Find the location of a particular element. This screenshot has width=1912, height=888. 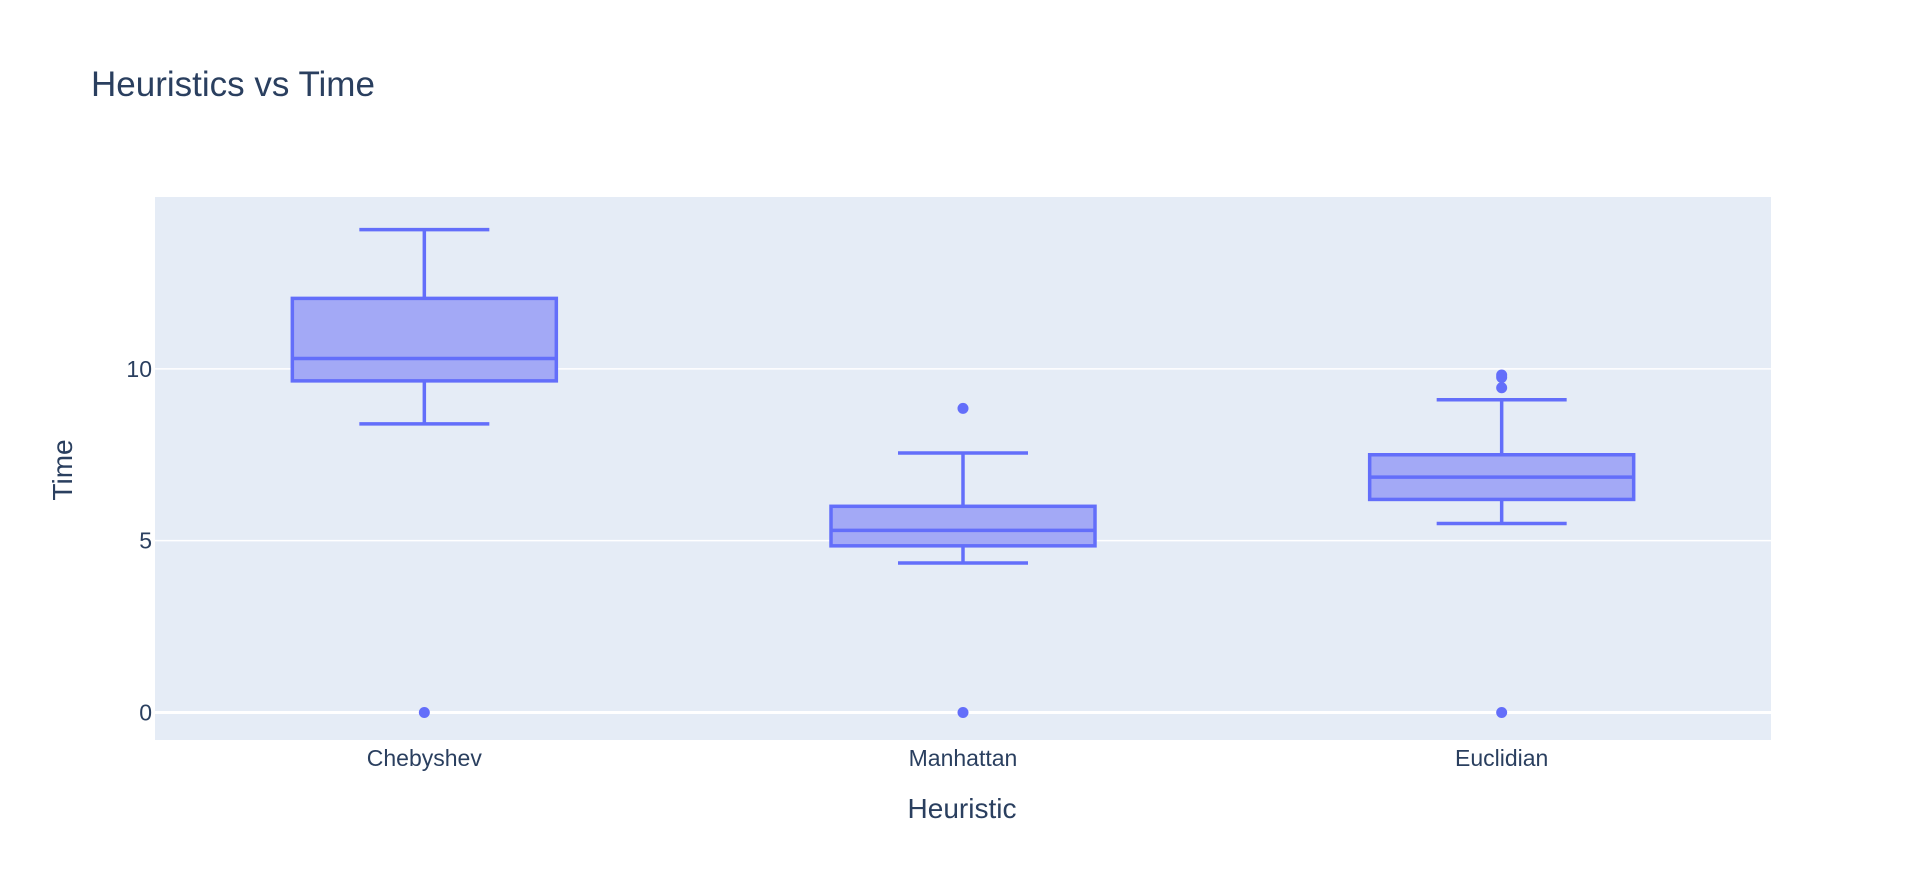

x-tick-label: Manhattan is located at coordinates (963, 758).